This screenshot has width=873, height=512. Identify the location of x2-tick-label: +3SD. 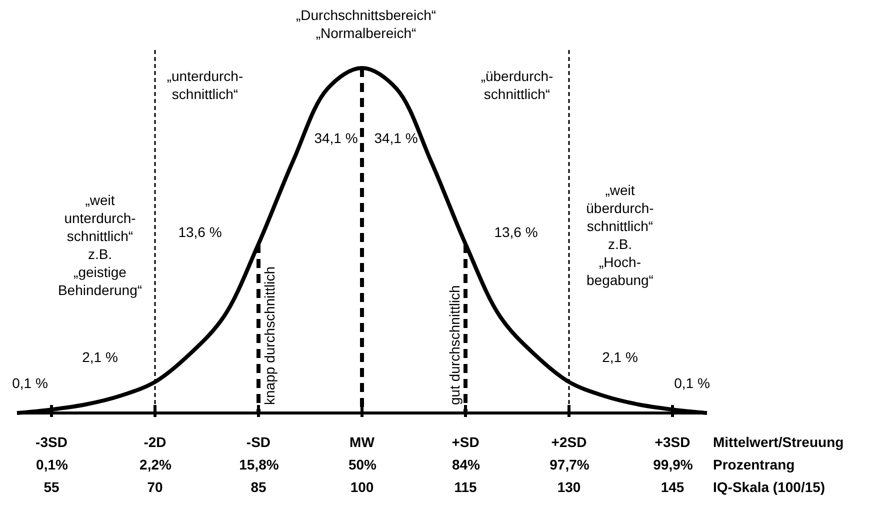
(672, 442).